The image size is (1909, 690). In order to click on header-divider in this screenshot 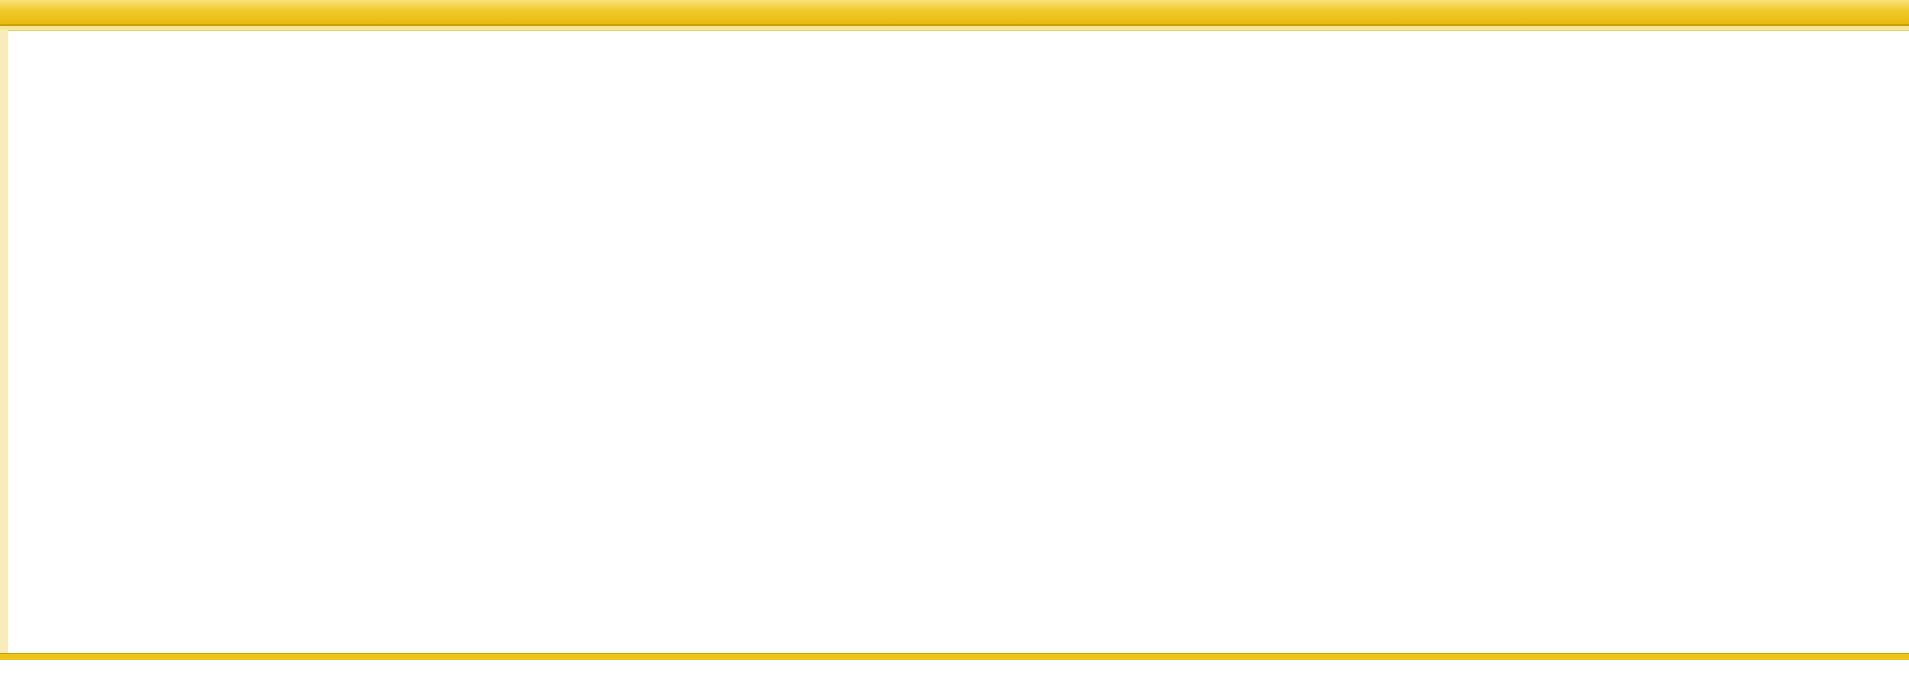, I will do `click(954, 28)`.